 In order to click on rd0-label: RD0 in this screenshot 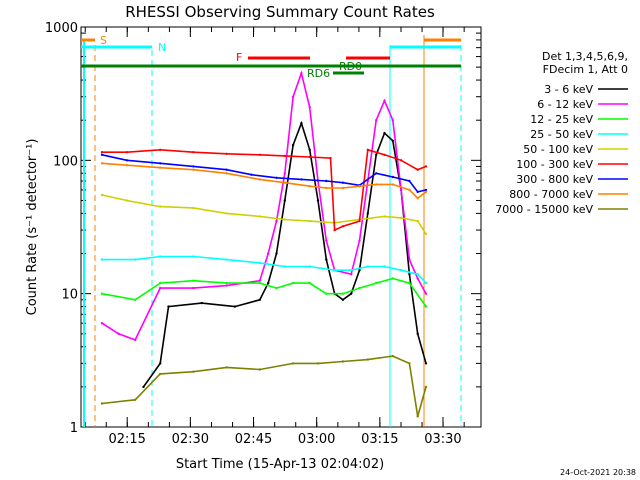, I will do `click(350, 66)`.